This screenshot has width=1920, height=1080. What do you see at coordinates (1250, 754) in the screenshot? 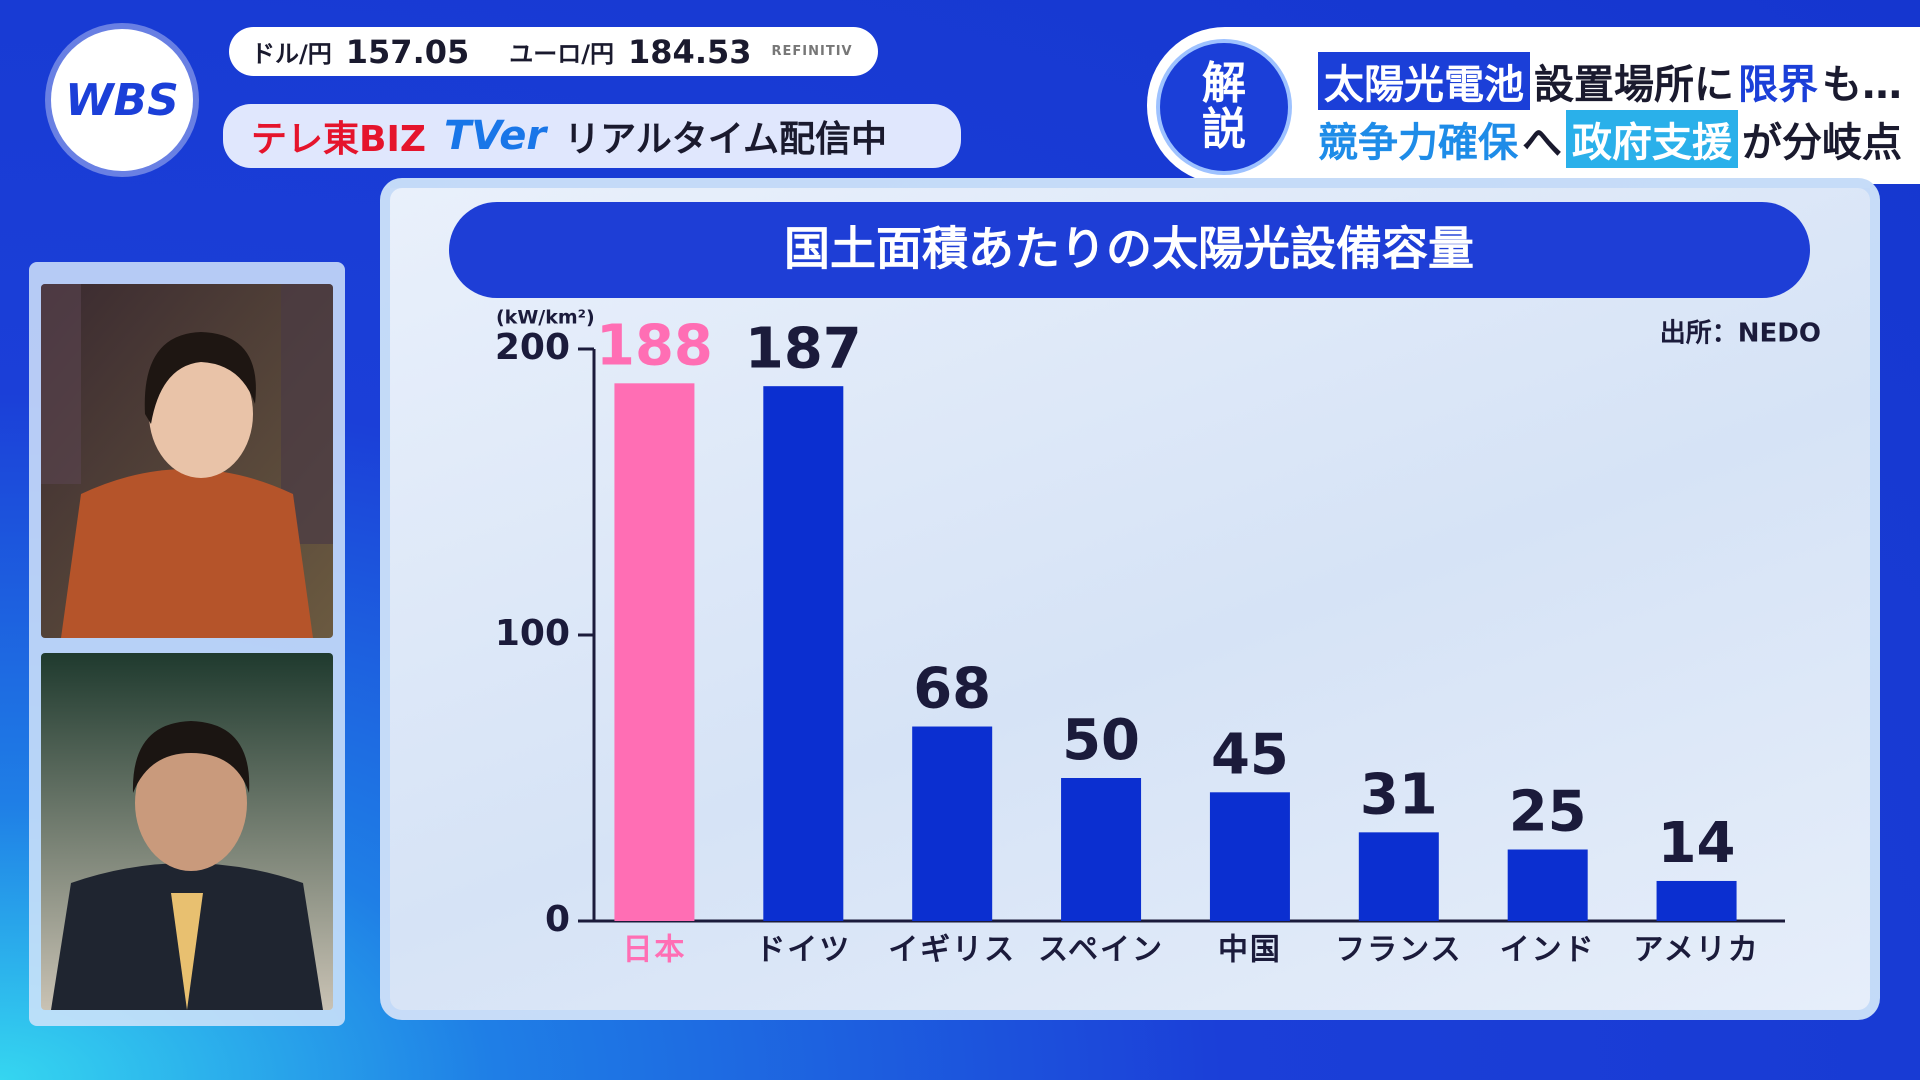
I see `value-label: 45` at bounding box center [1250, 754].